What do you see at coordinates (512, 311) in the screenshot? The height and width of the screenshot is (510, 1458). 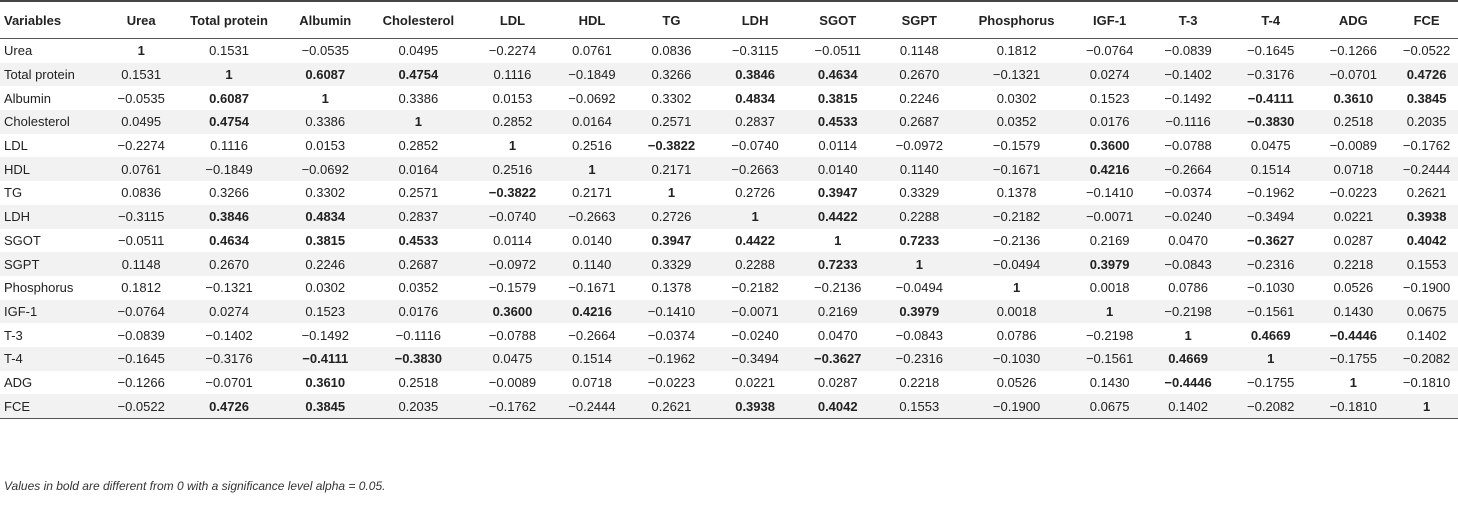 I see `table-cell: 0.3600` at bounding box center [512, 311].